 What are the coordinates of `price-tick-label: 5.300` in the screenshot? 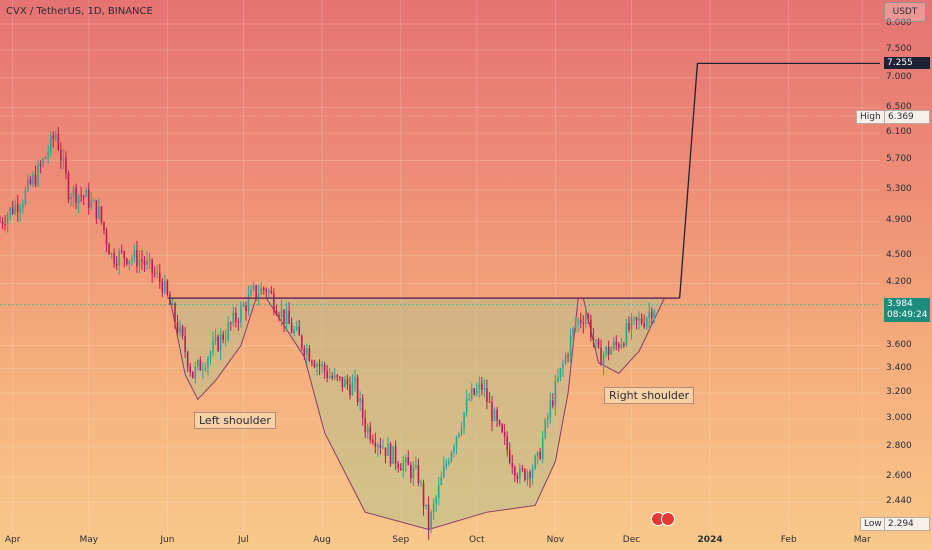 It's located at (899, 188).